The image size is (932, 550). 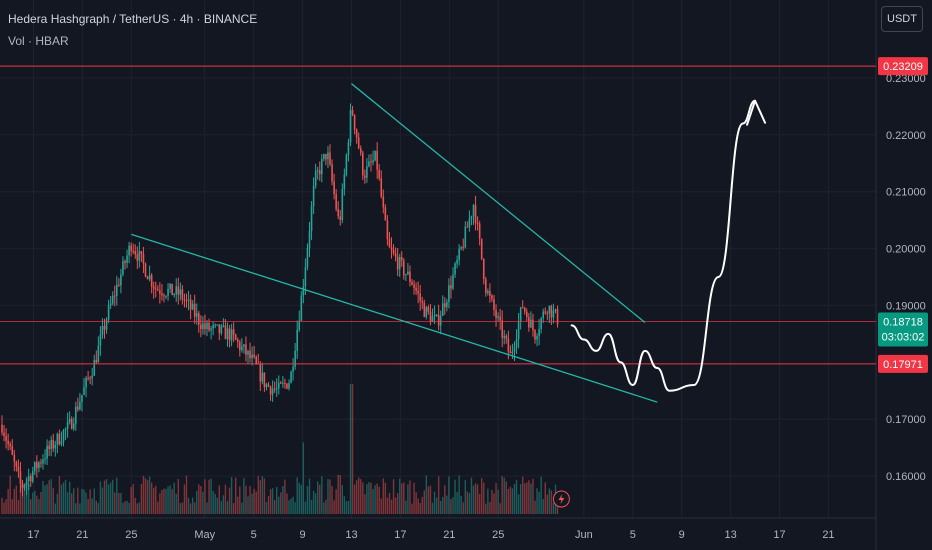 I want to click on volume-indicator-label: Vol · HBAR, so click(x=38, y=41).